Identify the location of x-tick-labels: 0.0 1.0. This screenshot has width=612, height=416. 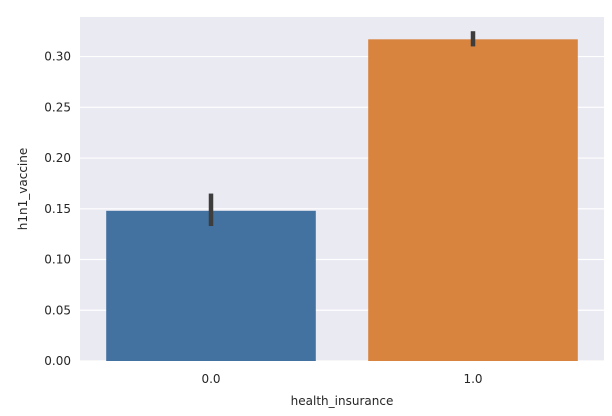
(341, 379).